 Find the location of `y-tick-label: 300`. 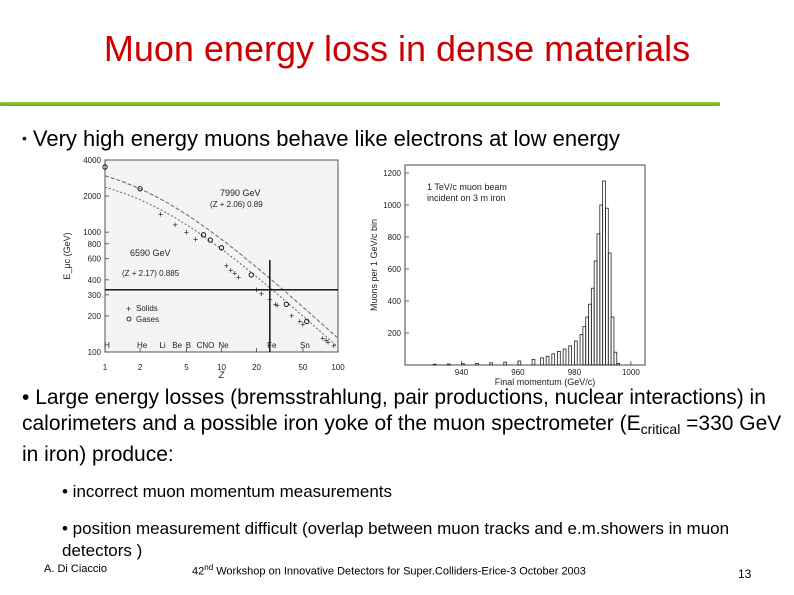

y-tick-label: 300 is located at coordinates (95, 295).